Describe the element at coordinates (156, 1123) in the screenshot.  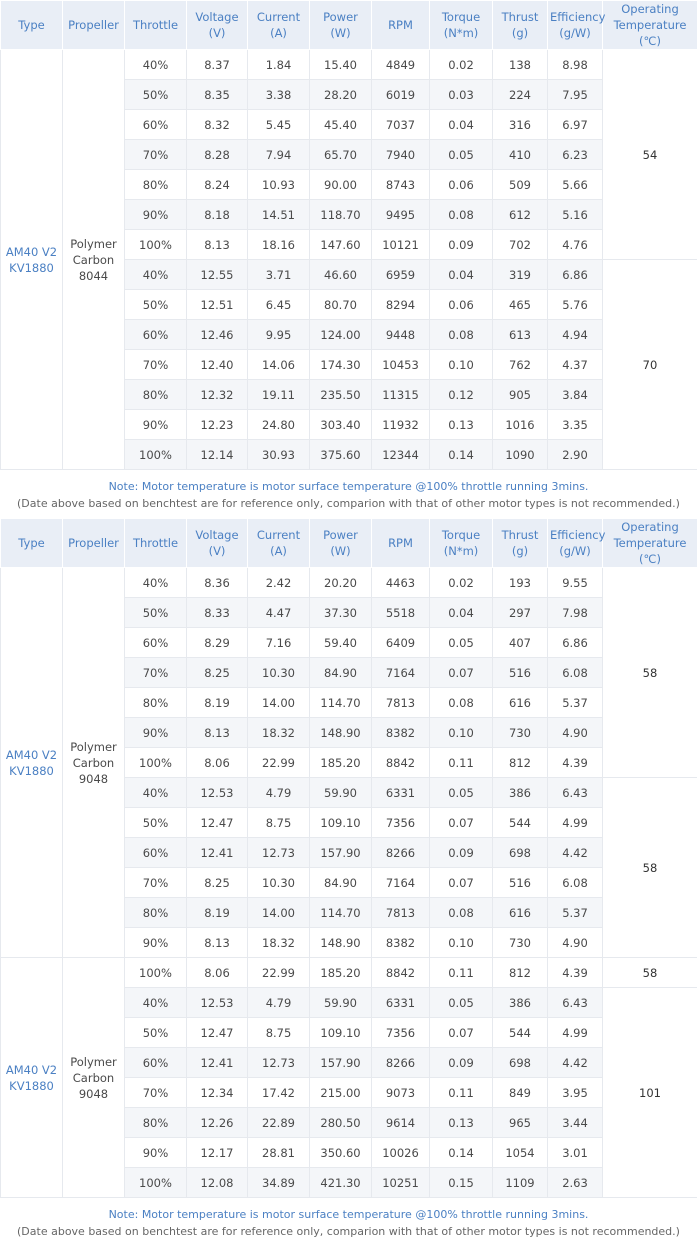
I see `throttle-cell: 80%` at that location.